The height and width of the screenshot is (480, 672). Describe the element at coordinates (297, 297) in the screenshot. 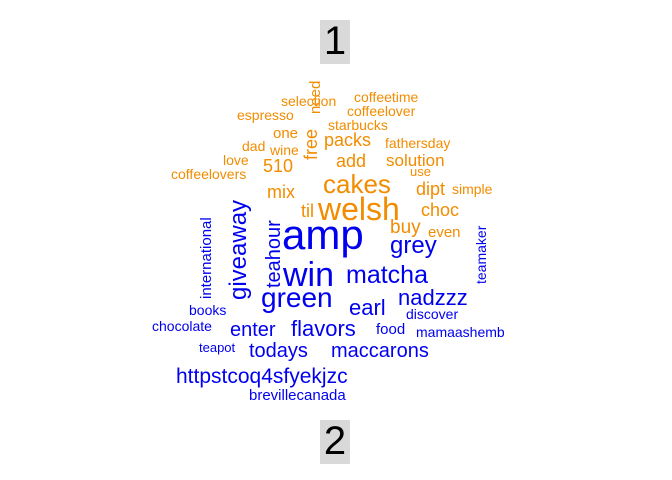

I see `word-green: green` at that location.